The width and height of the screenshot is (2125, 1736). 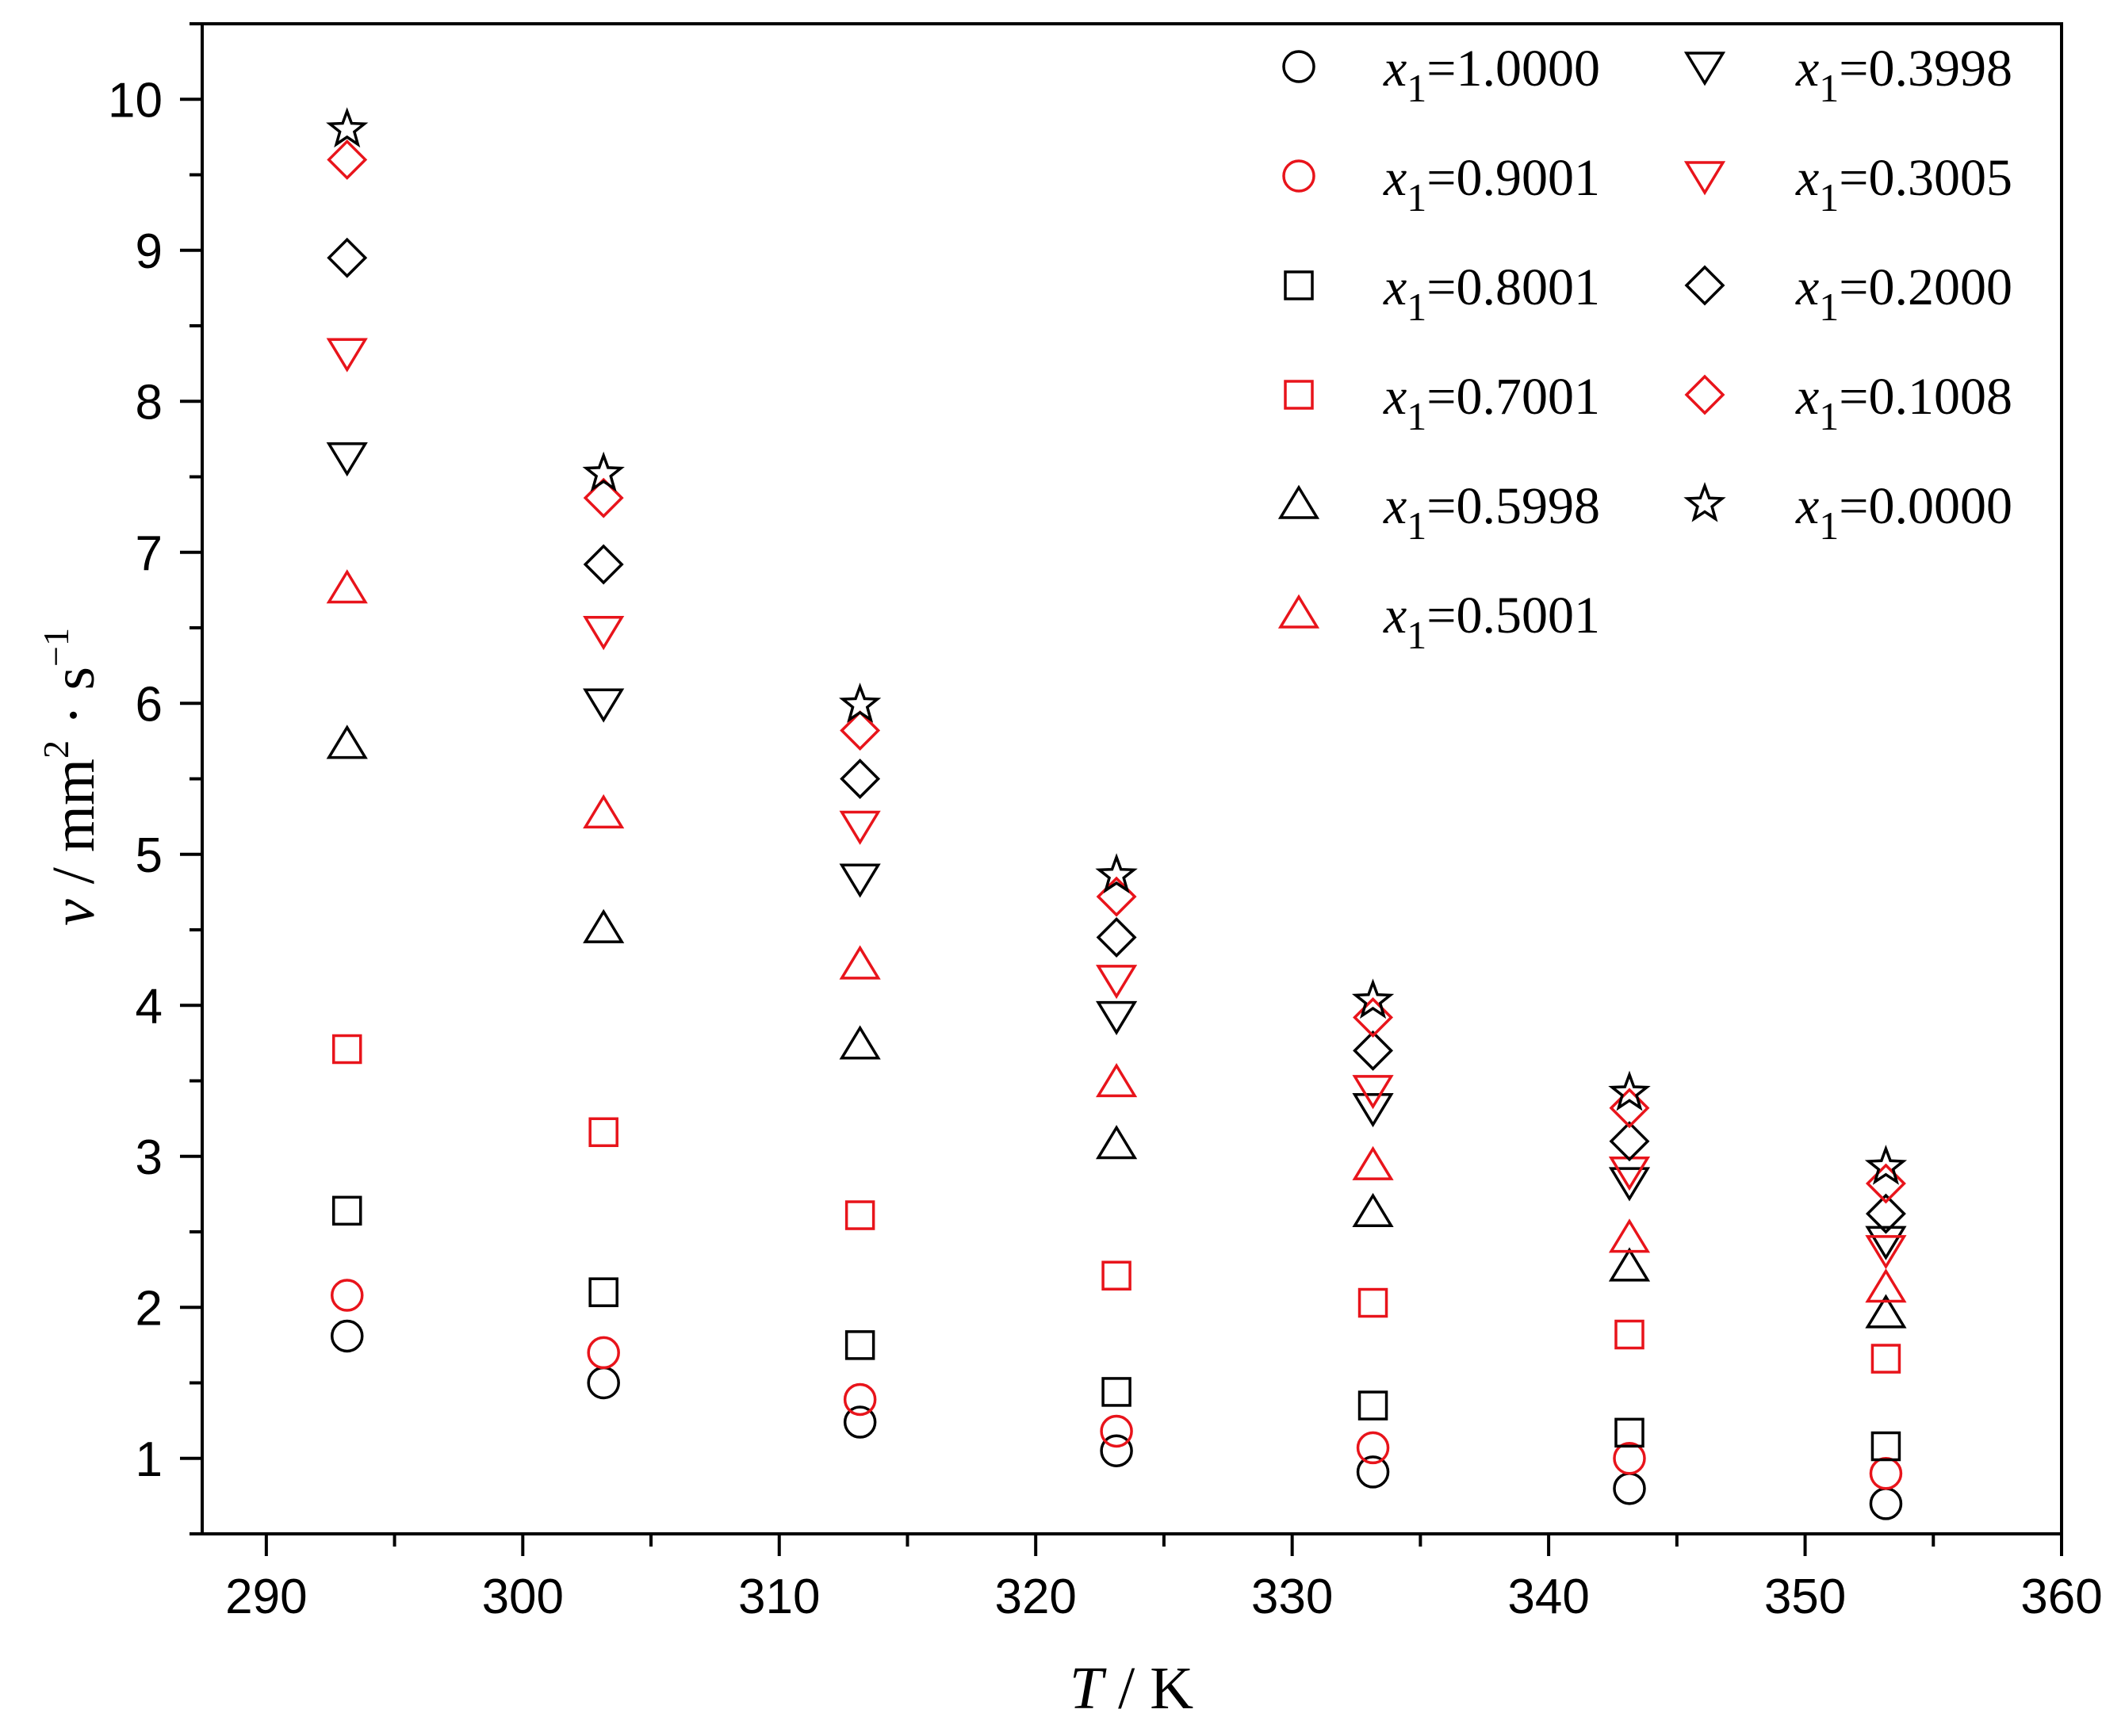 I want to click on y-axis-unit: / mm, so click(x=73, y=829).